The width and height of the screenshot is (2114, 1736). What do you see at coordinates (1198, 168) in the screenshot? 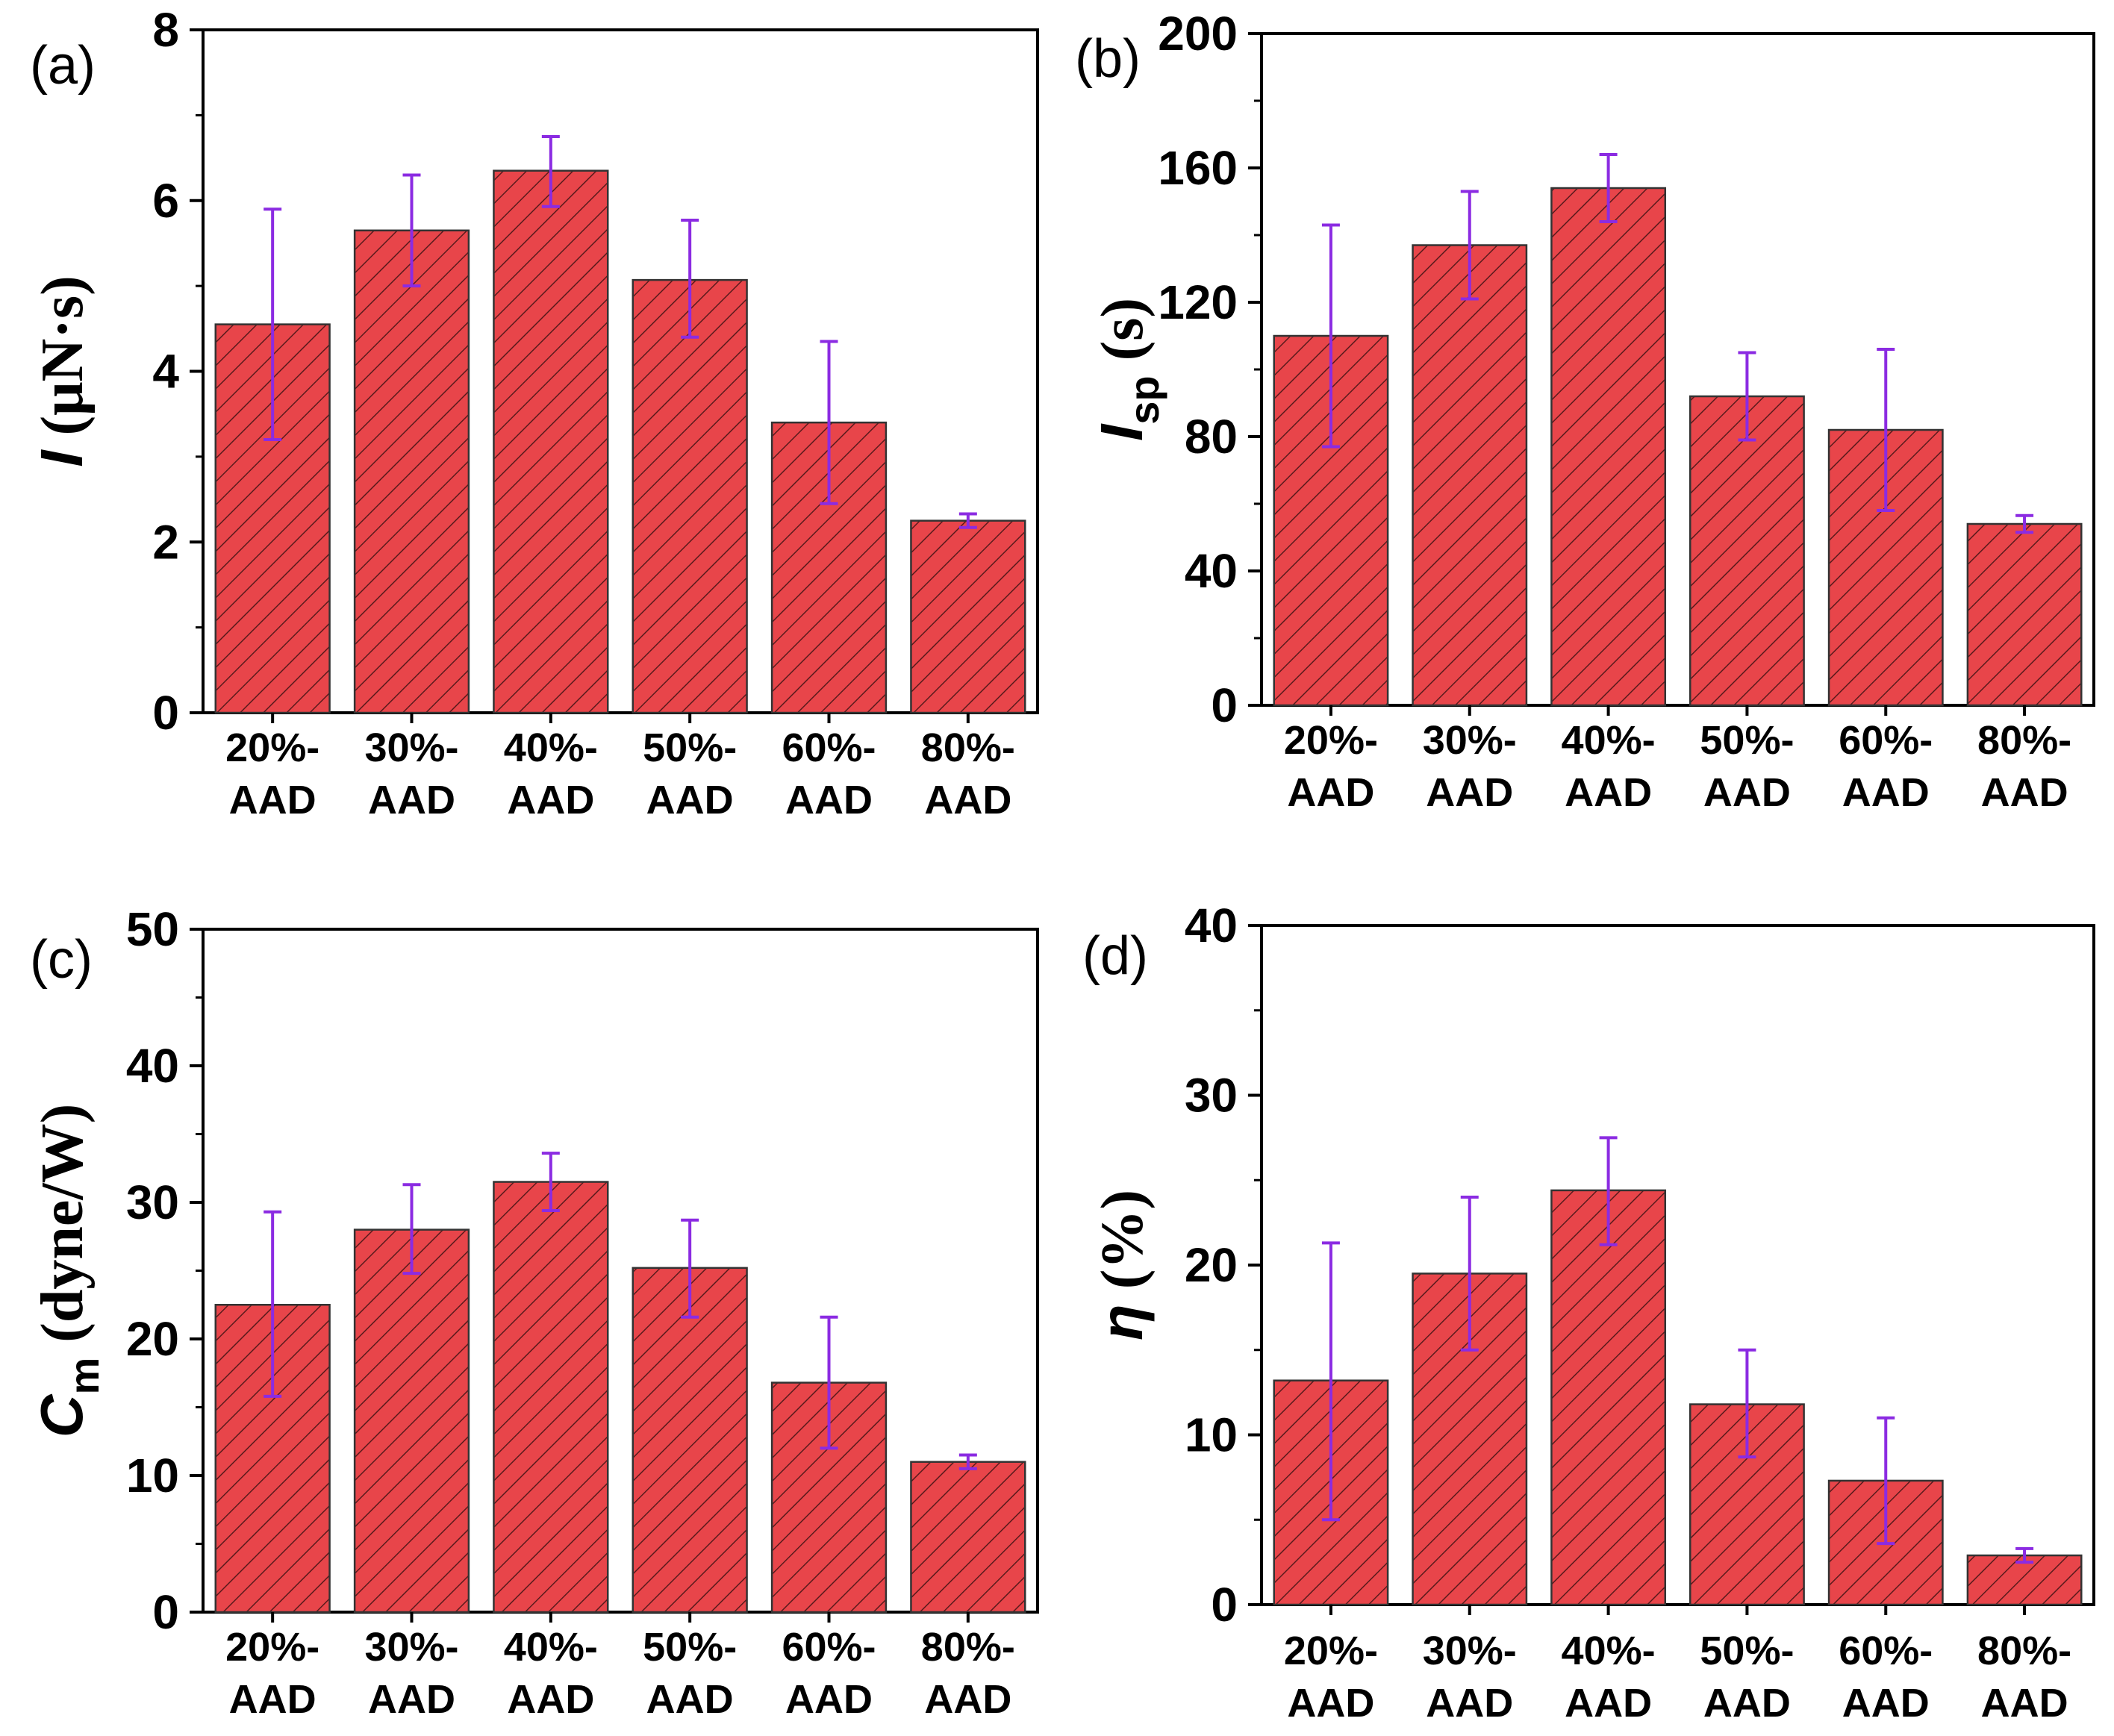
I see `y-tick-label: 160` at bounding box center [1198, 168].